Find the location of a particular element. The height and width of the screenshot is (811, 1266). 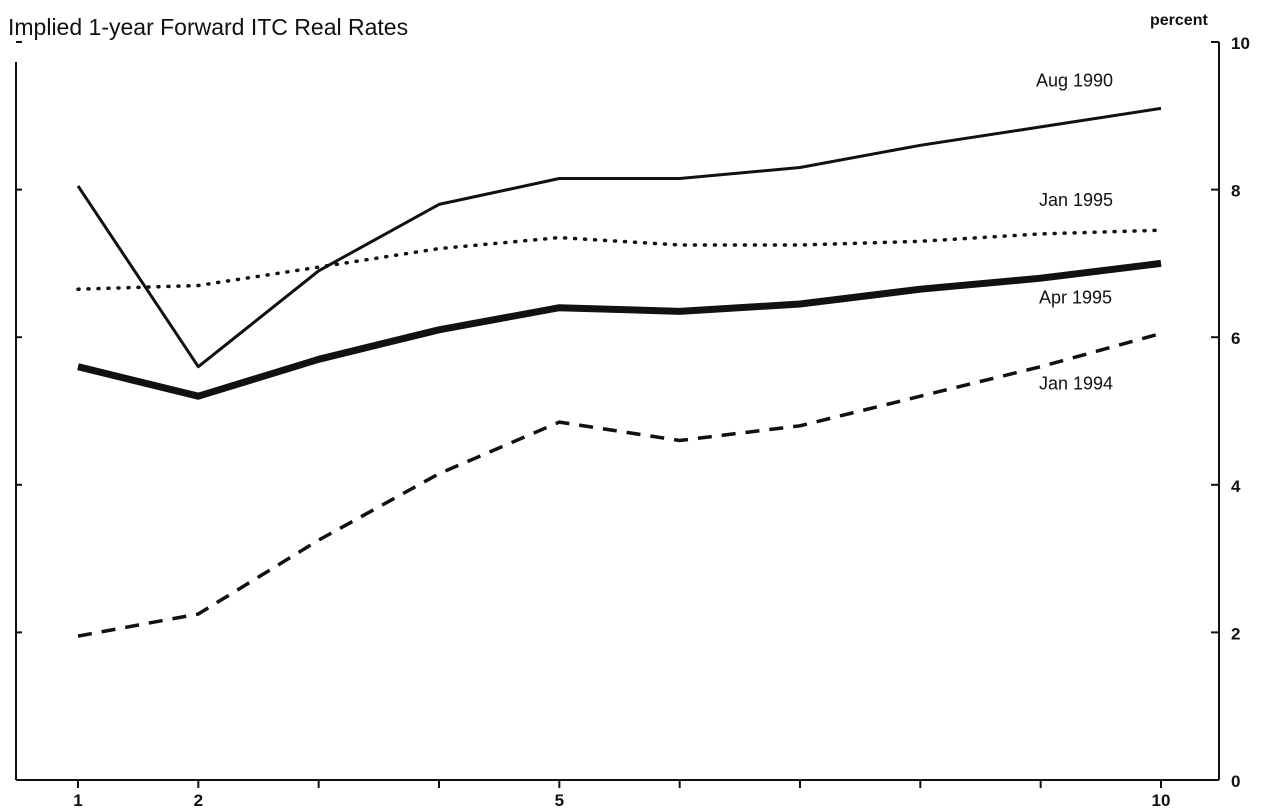

y-tick-label-4: 4 is located at coordinates (1236, 486).